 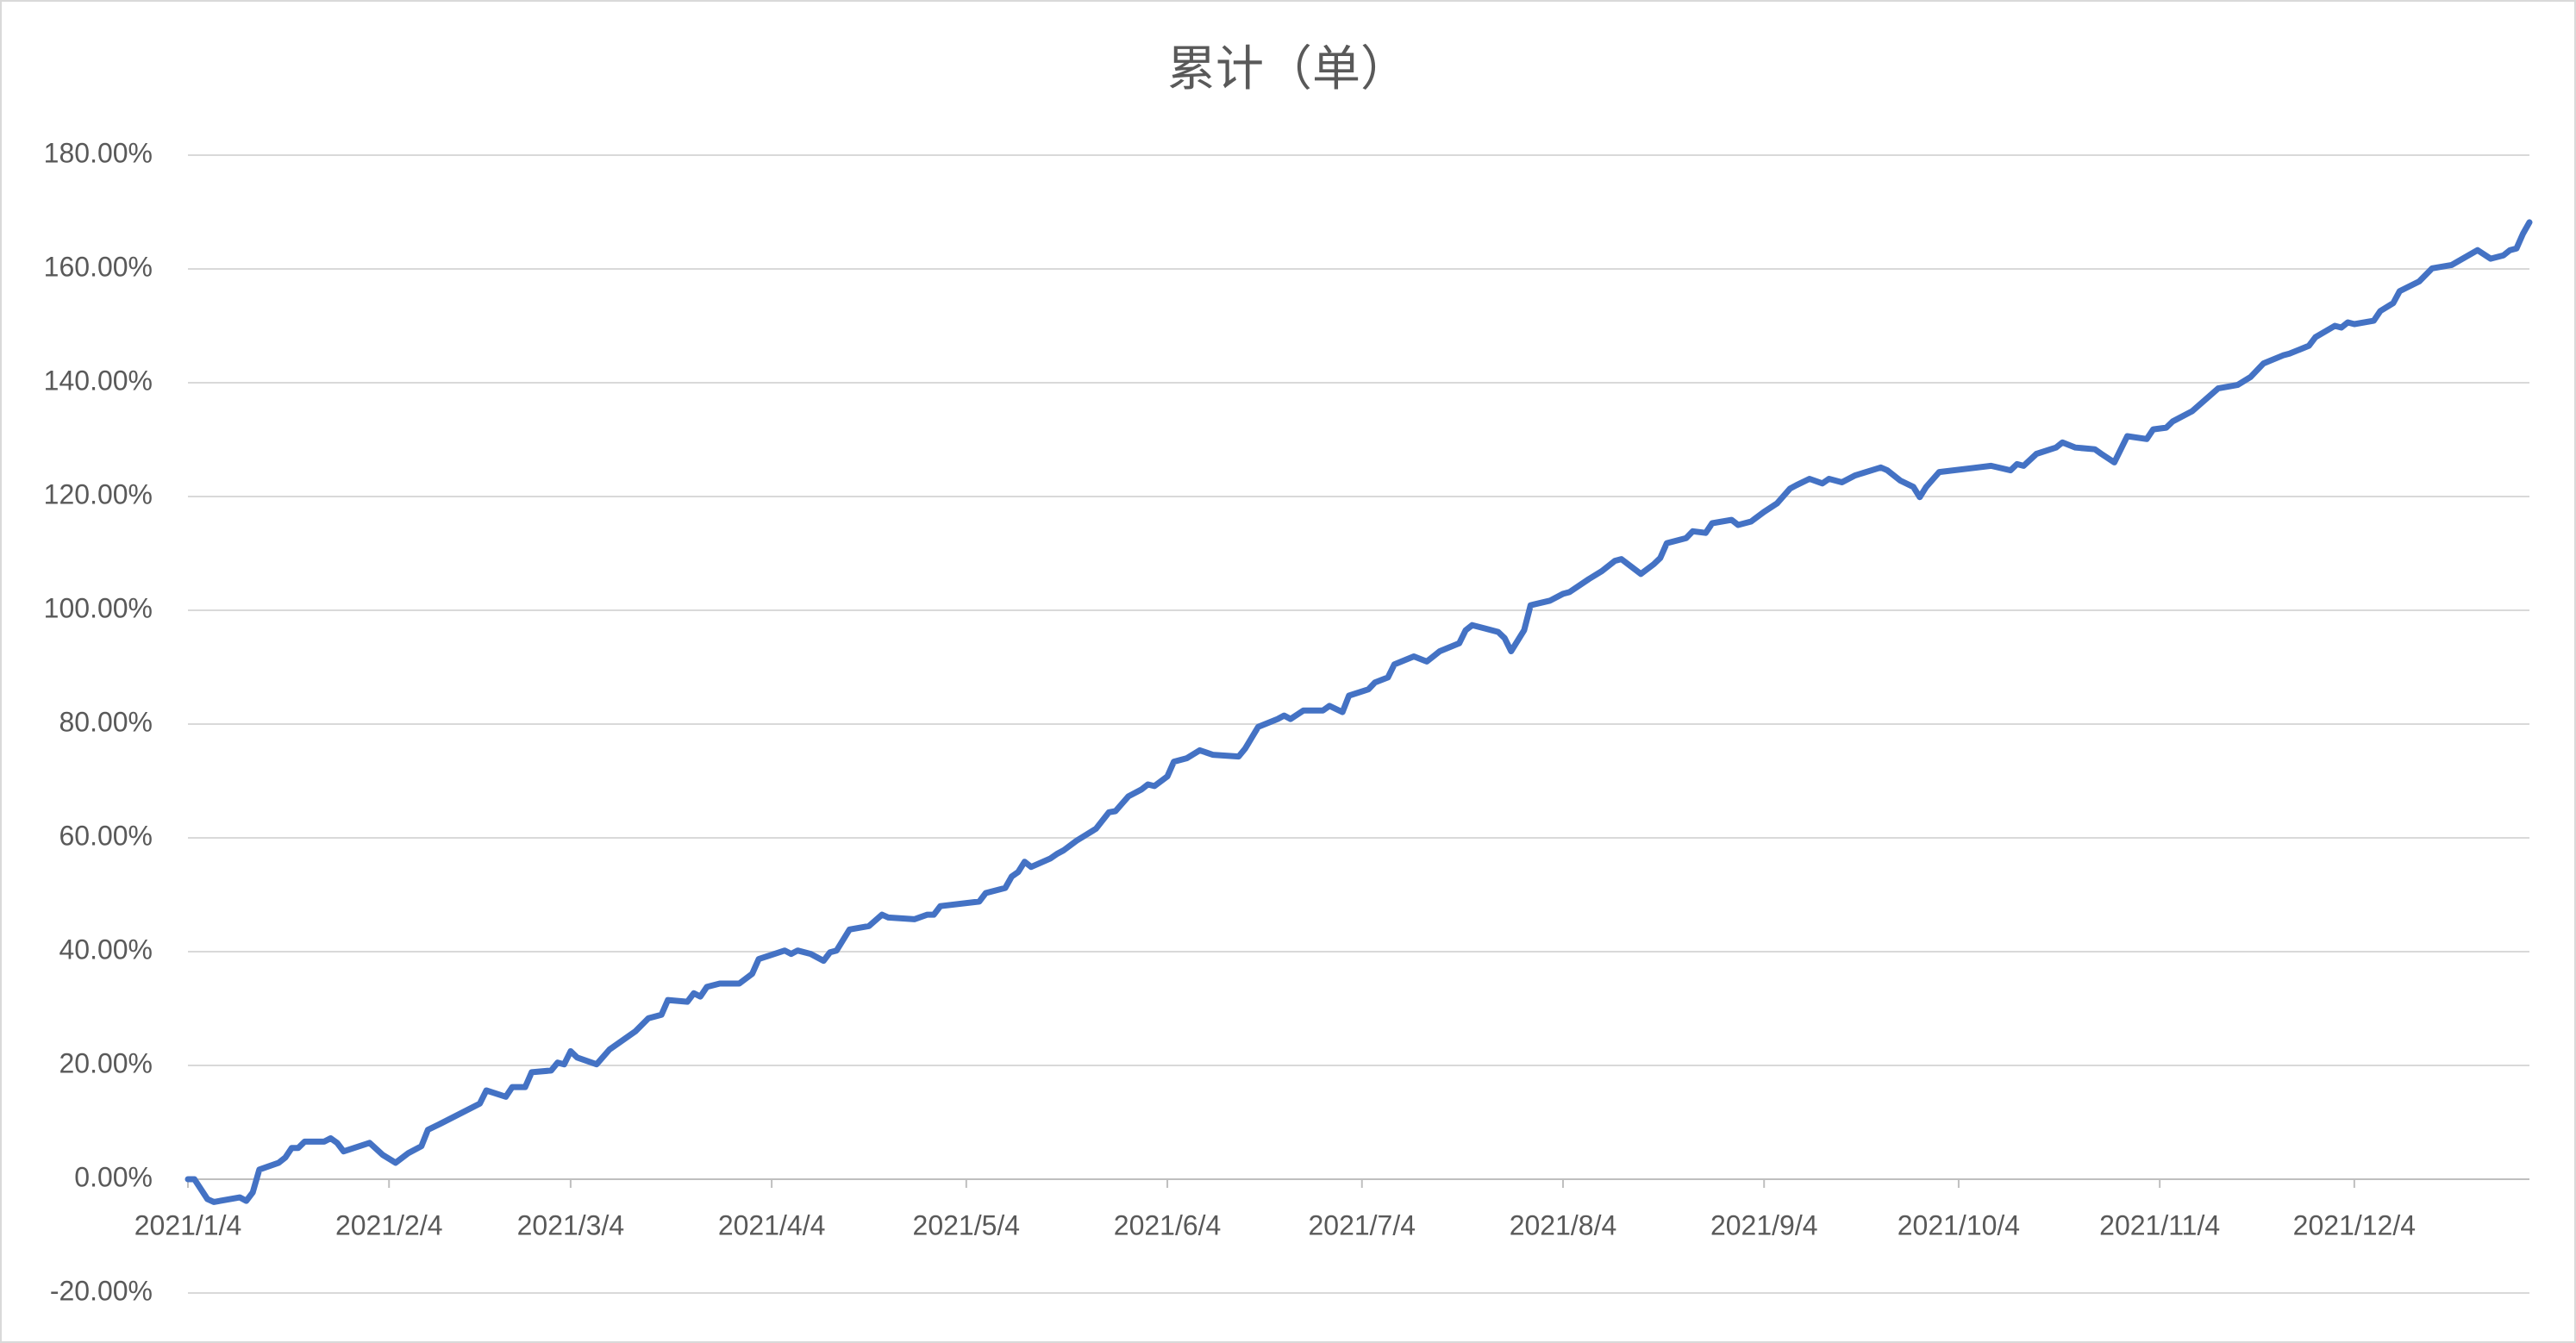 I want to click on x-tick-label: 2021/4/4, so click(x=772, y=1225).